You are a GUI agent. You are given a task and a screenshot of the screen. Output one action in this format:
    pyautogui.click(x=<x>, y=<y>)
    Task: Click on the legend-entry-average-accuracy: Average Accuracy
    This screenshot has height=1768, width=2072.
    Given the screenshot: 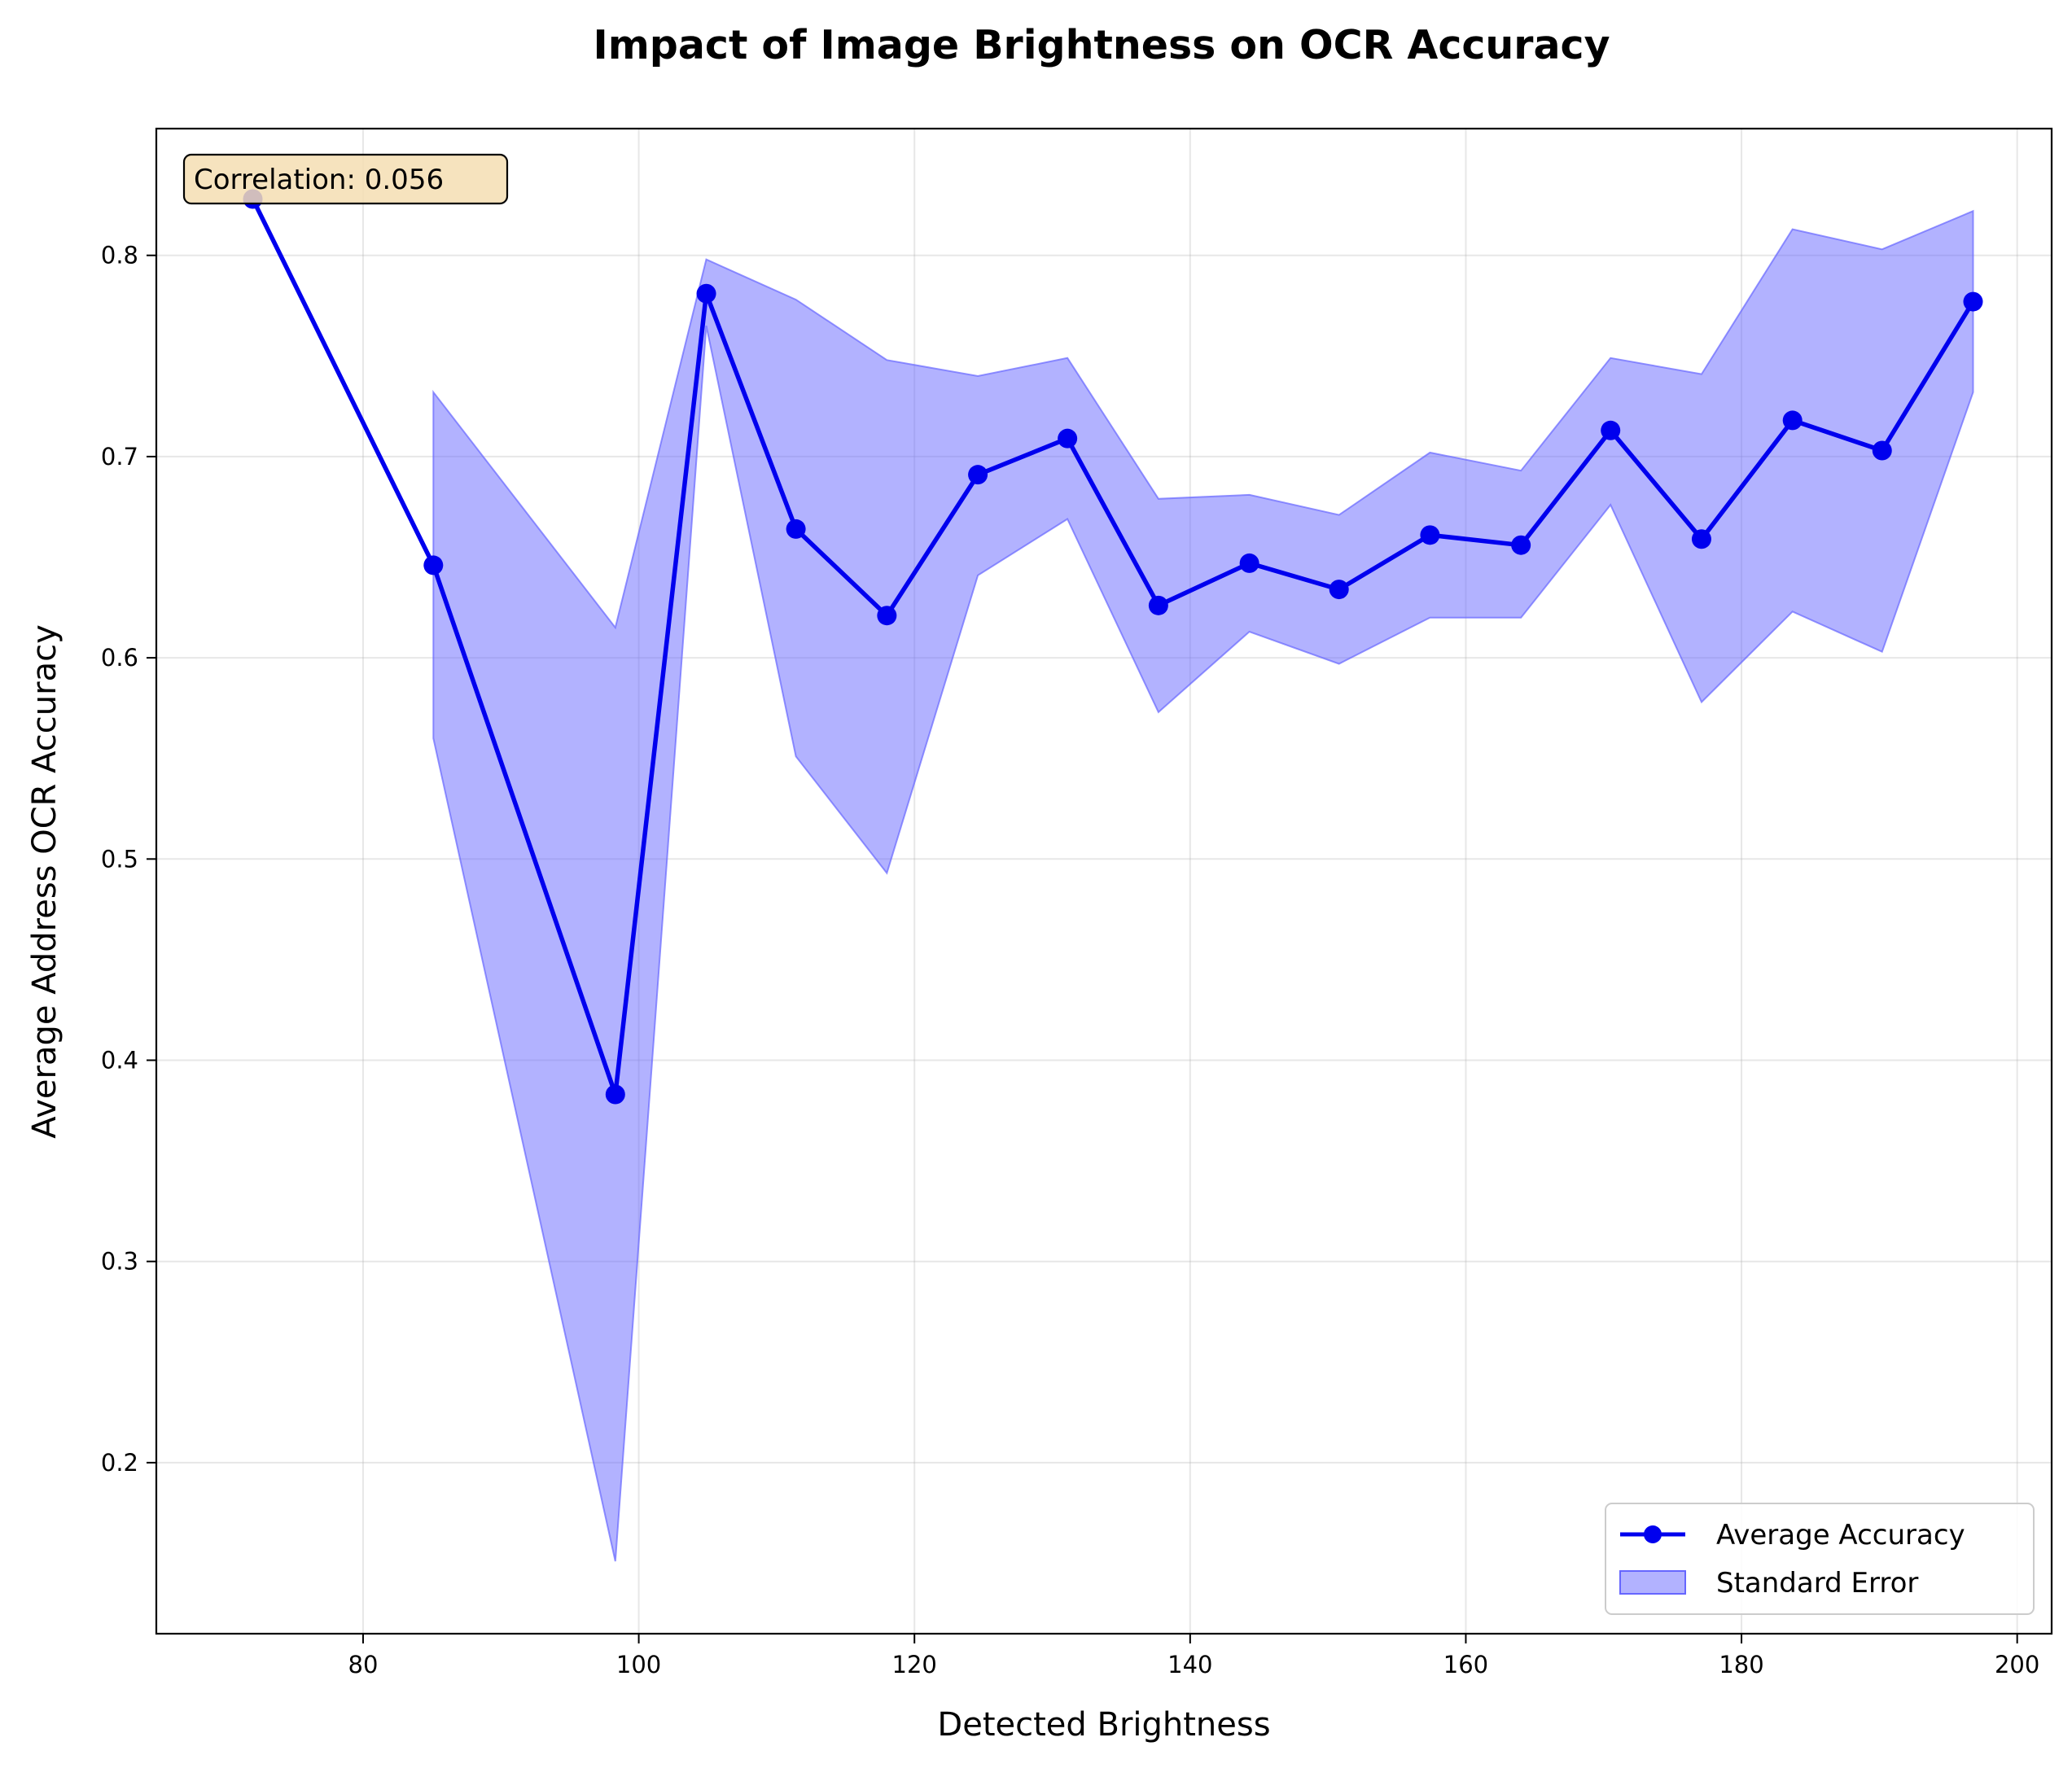 What is the action you would take?
    pyautogui.click(x=1840, y=1535)
    